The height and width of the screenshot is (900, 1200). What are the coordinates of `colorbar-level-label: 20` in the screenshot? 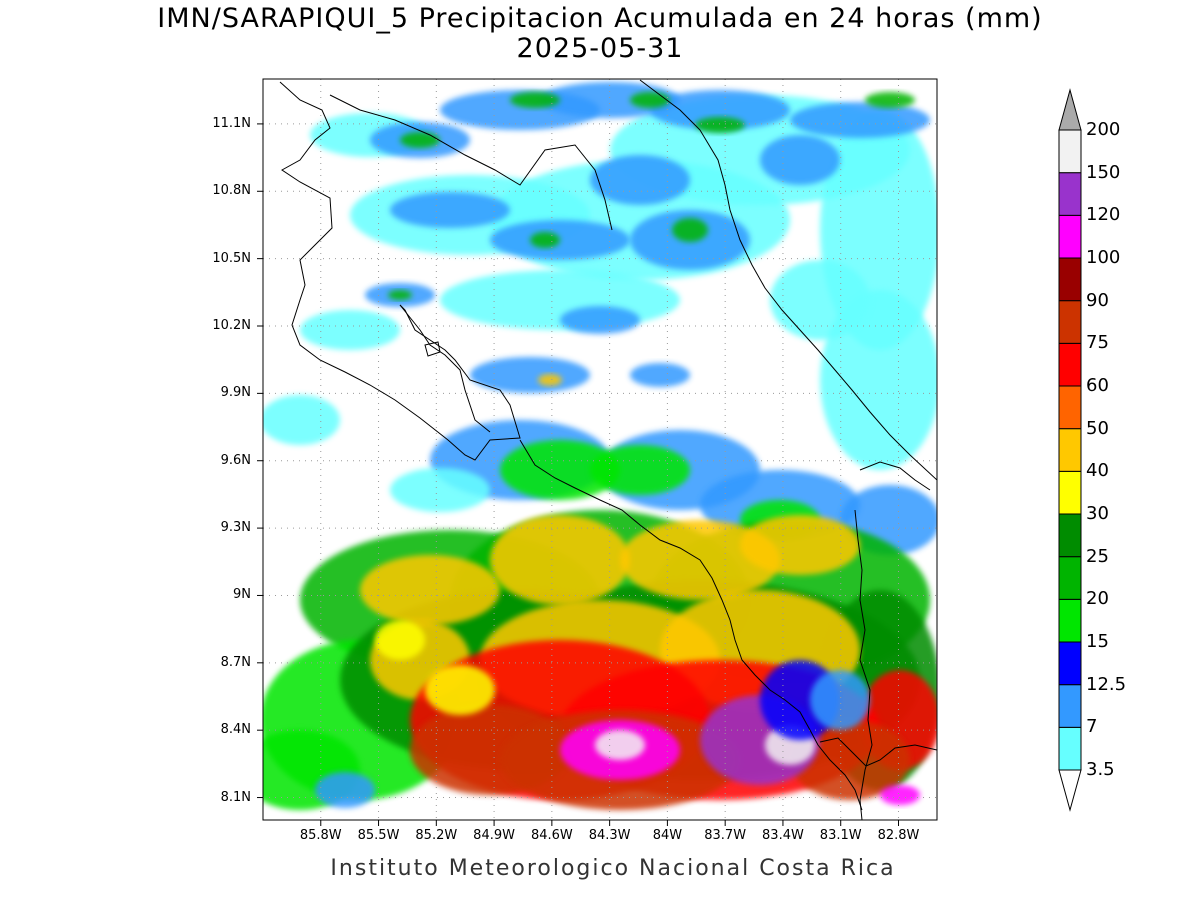 It's located at (1097, 599).